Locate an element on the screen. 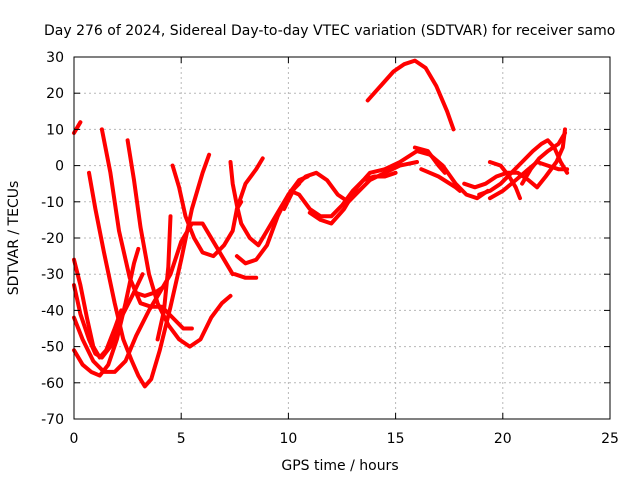  y-tick-label: -50 is located at coordinates (52, 348).